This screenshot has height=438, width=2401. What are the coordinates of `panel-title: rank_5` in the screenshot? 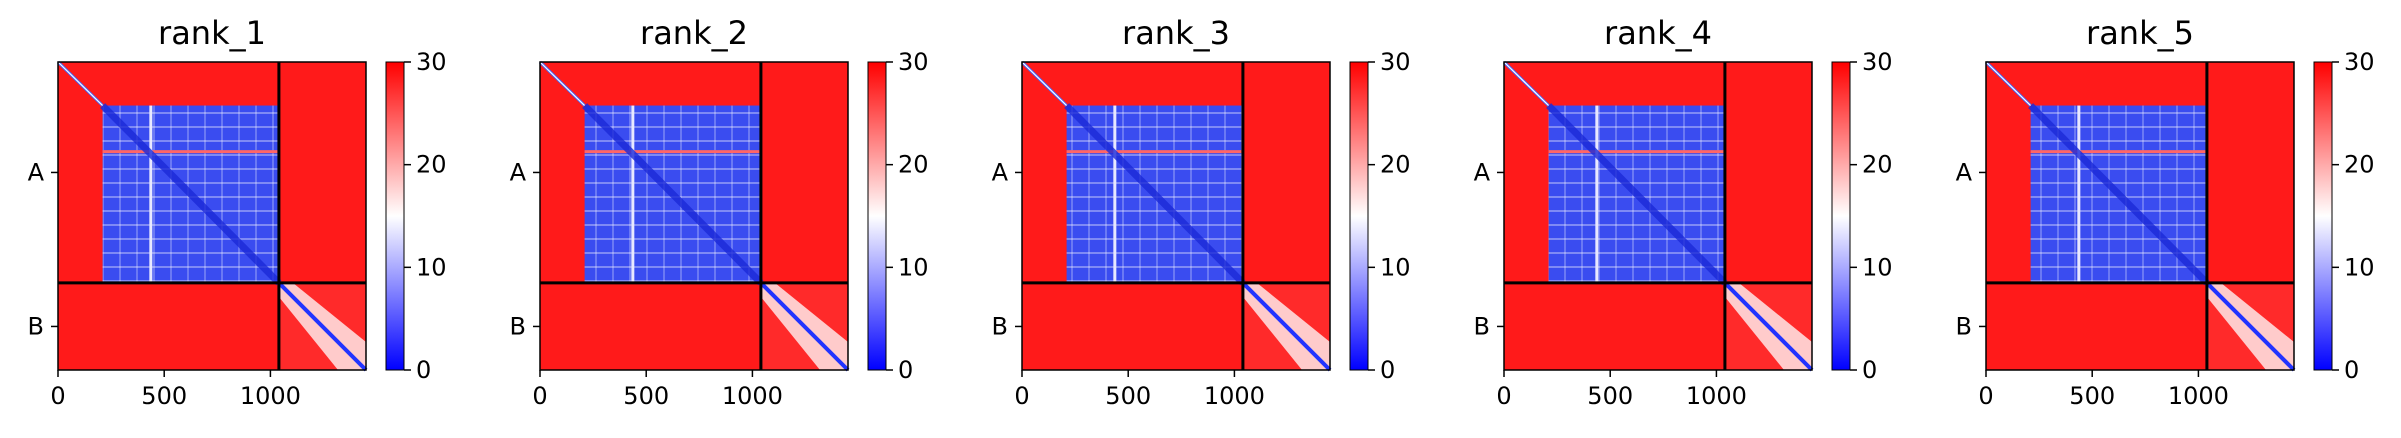 It's located at (2140, 33).